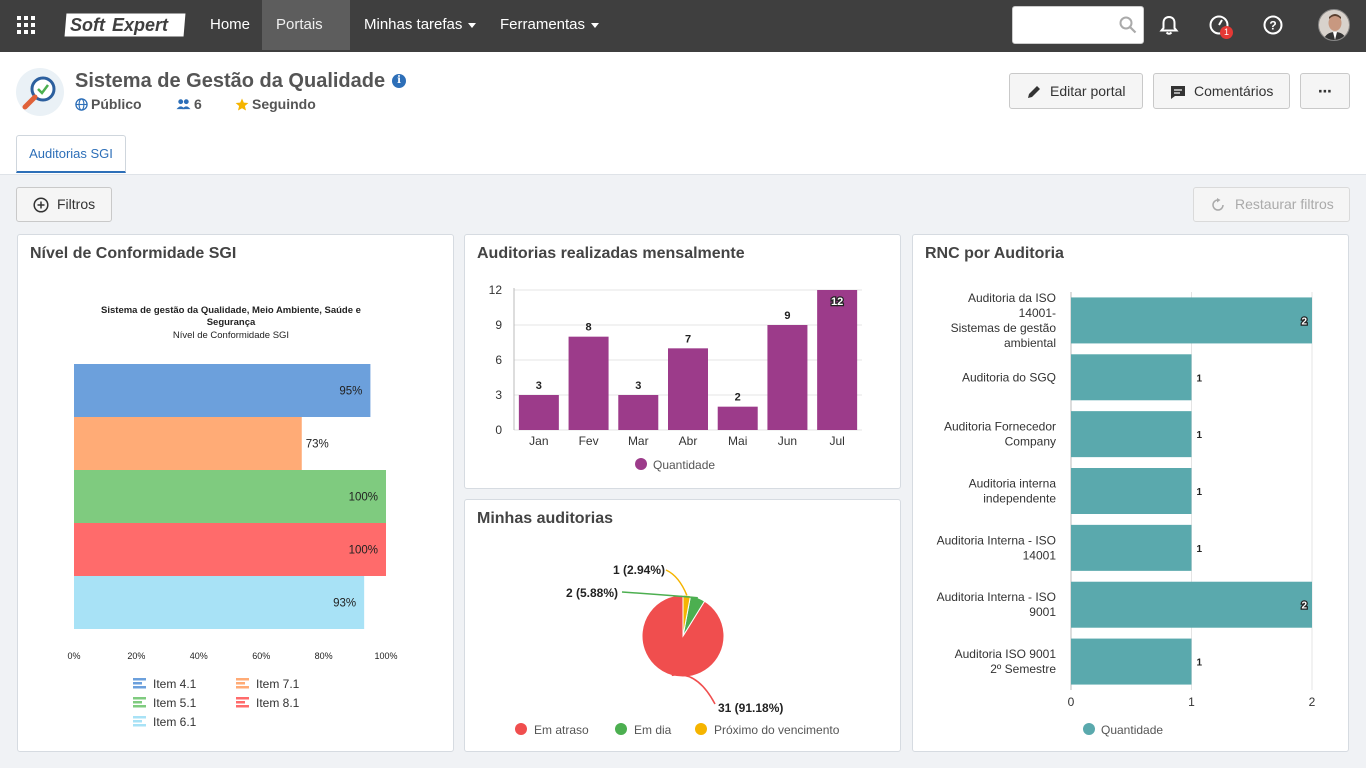 The width and height of the screenshot is (1366, 768). What do you see at coordinates (588, 383) in the screenshot?
I see `bar-fev` at bounding box center [588, 383].